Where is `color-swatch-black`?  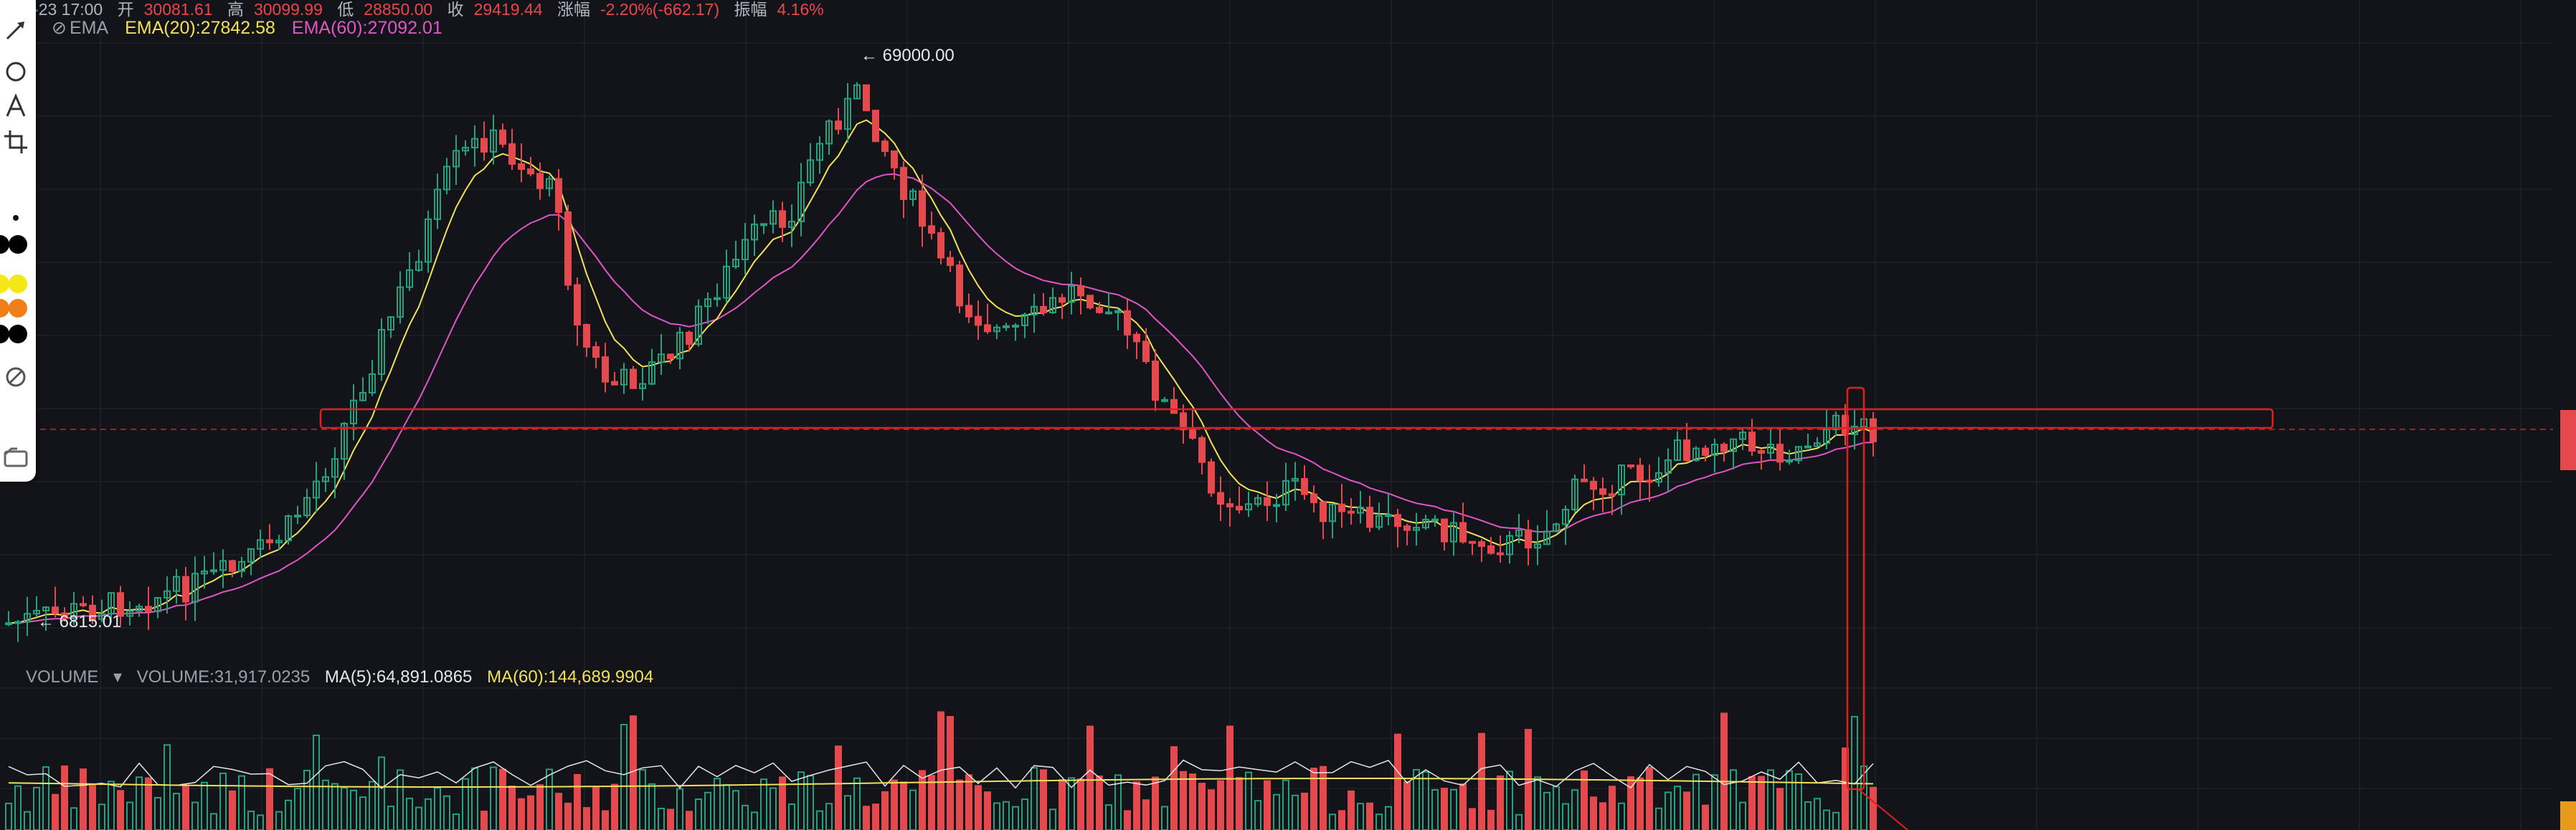
color-swatch-black is located at coordinates (18, 244).